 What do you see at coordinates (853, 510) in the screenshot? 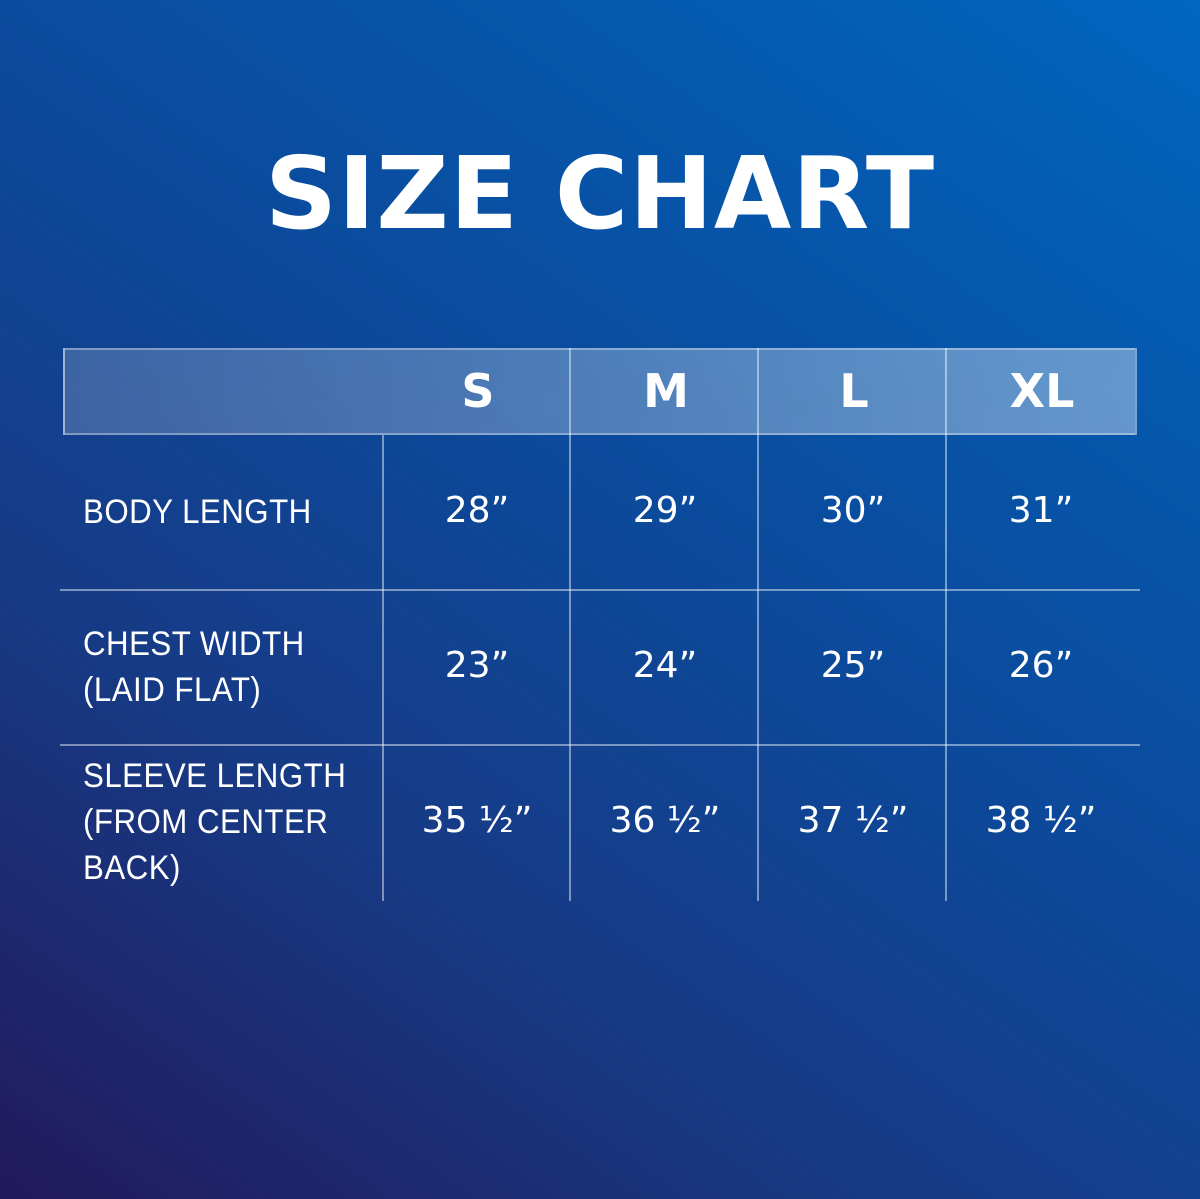
I see `table-cell: 30”` at bounding box center [853, 510].